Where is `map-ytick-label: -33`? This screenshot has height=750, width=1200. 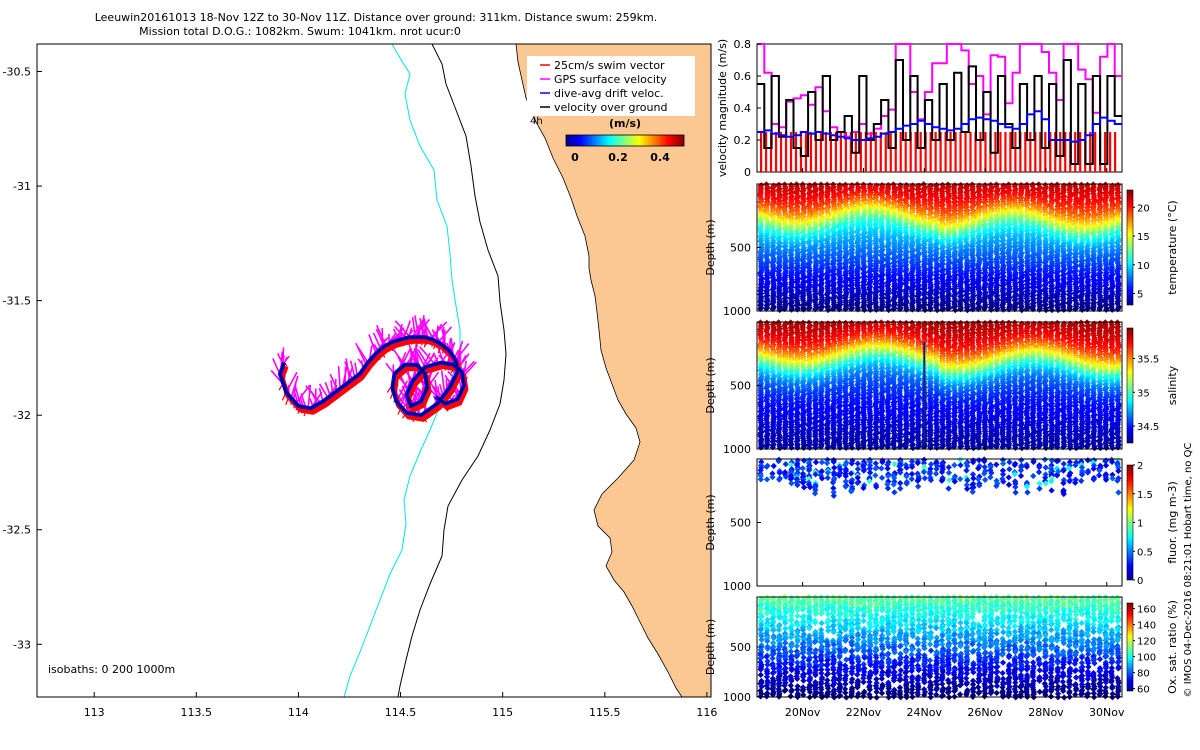
map-ytick-label: -33 is located at coordinates (22, 644).